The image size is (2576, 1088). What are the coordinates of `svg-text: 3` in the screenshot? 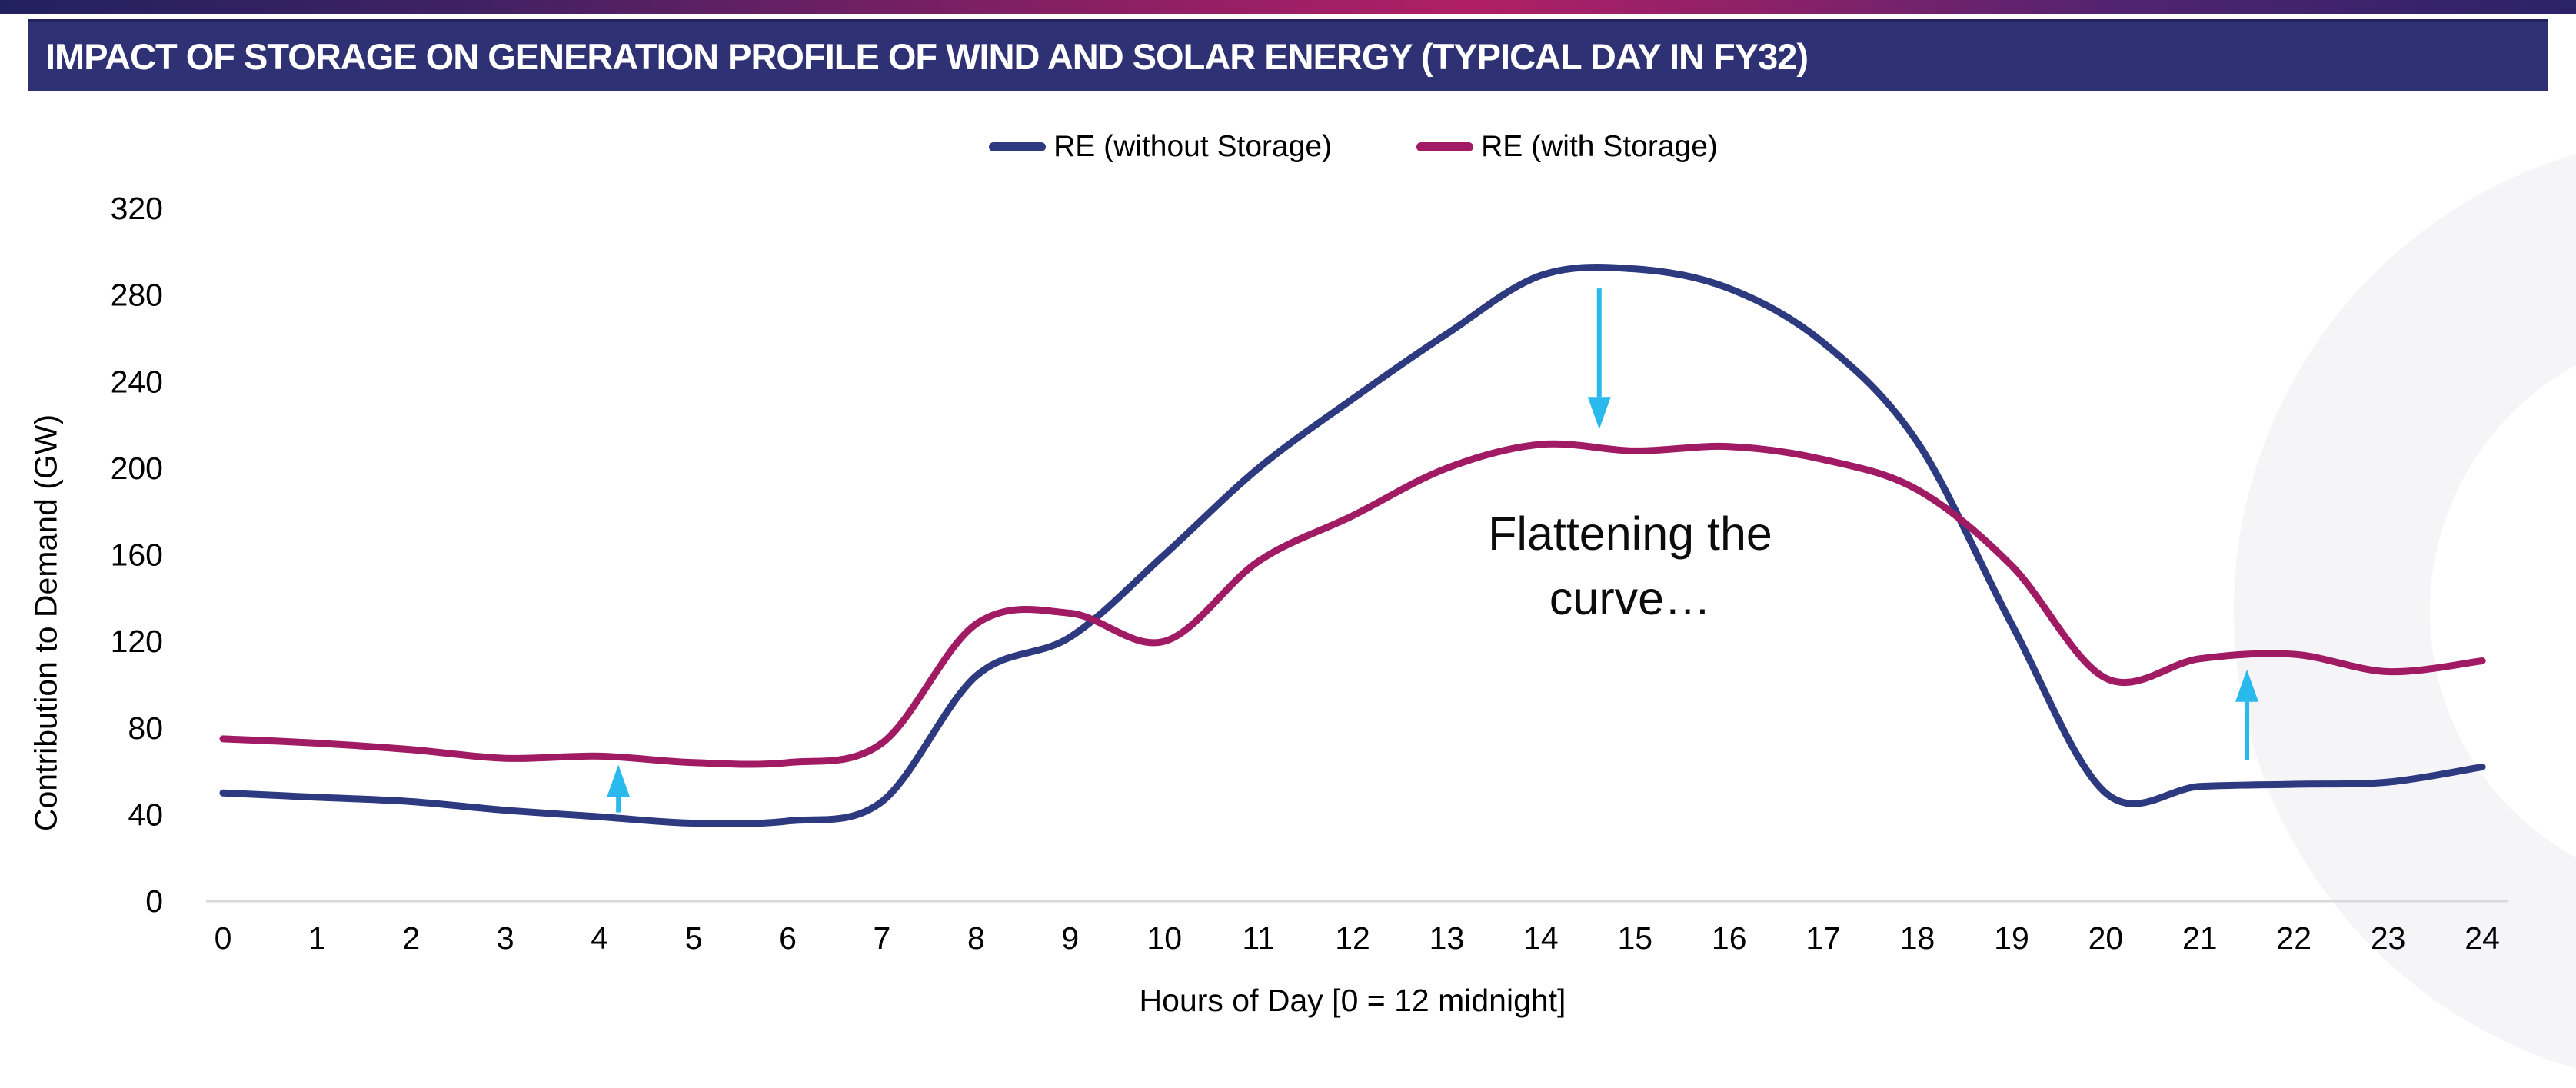 It's located at (505, 938).